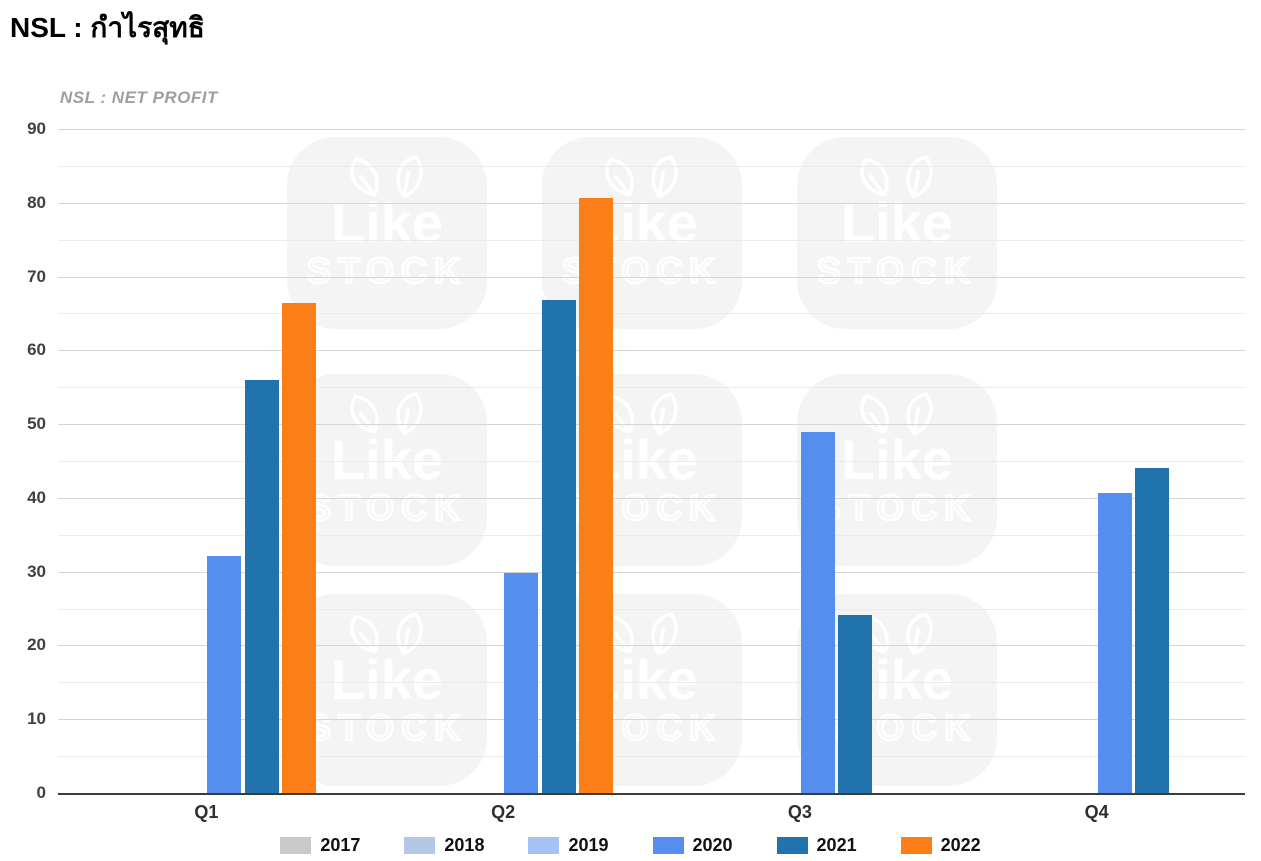 The image size is (1261, 861). What do you see at coordinates (855, 704) in the screenshot?
I see `bar-2021-q3` at bounding box center [855, 704].